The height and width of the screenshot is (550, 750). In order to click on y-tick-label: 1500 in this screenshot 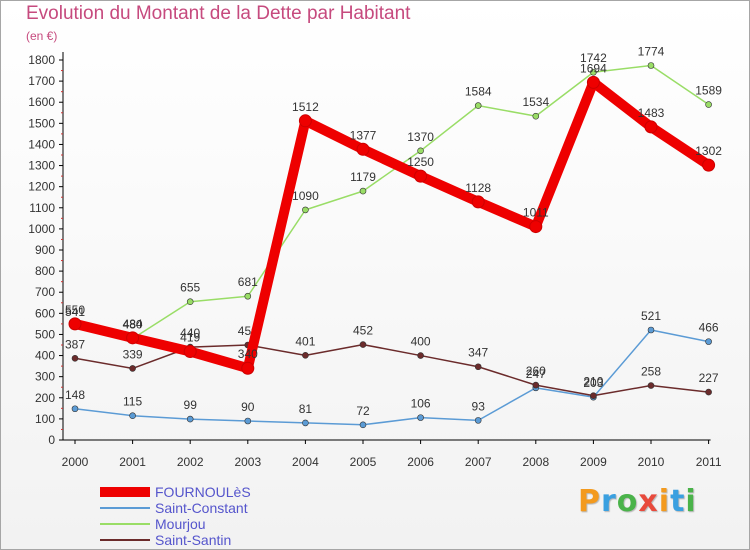, I will do `click(41, 123)`.